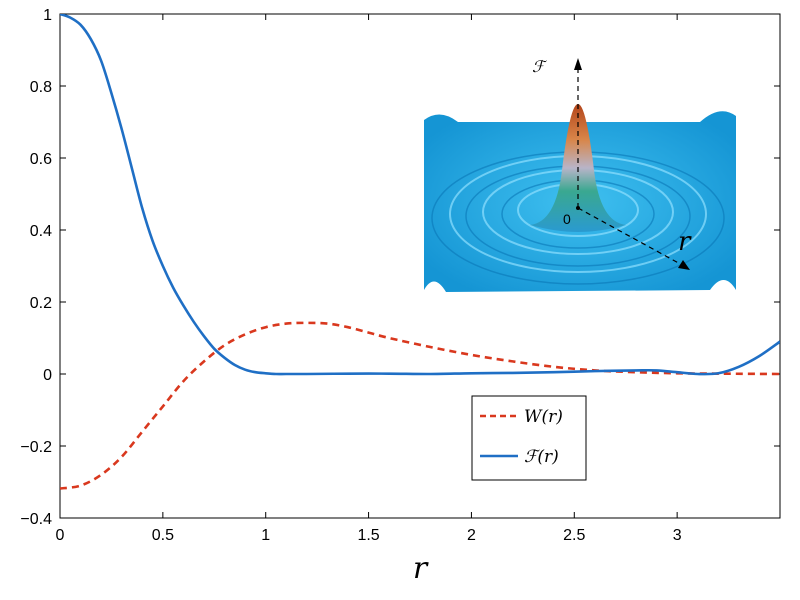  What do you see at coordinates (47, 15) in the screenshot?
I see `y-tick-label: 1` at bounding box center [47, 15].